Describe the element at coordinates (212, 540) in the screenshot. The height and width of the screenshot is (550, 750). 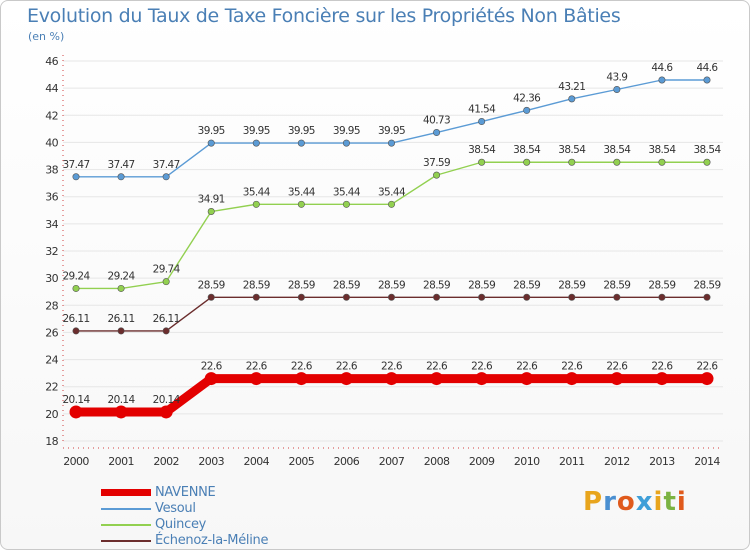
I see `legend-label: Échenoz-la-Méline` at that location.